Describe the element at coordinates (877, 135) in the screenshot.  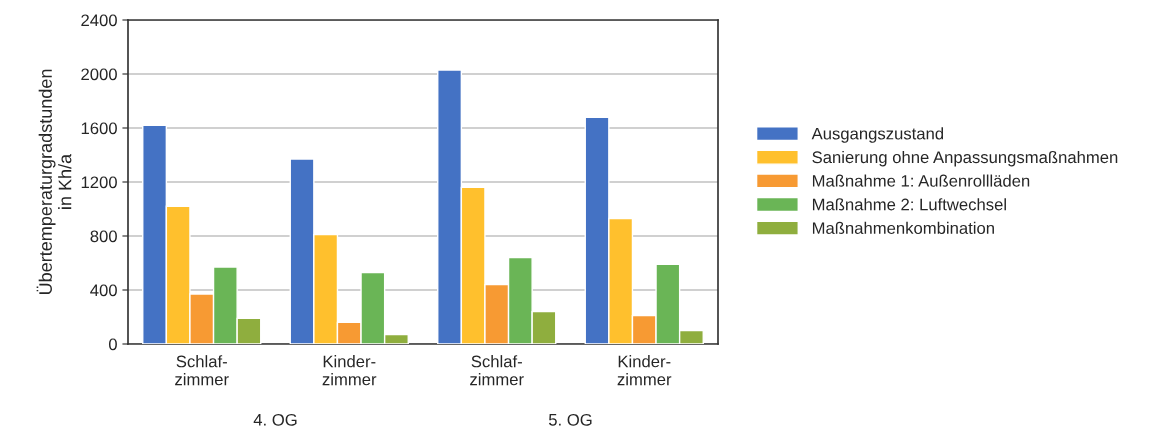
I see `legend-label: Ausgangszustand` at that location.